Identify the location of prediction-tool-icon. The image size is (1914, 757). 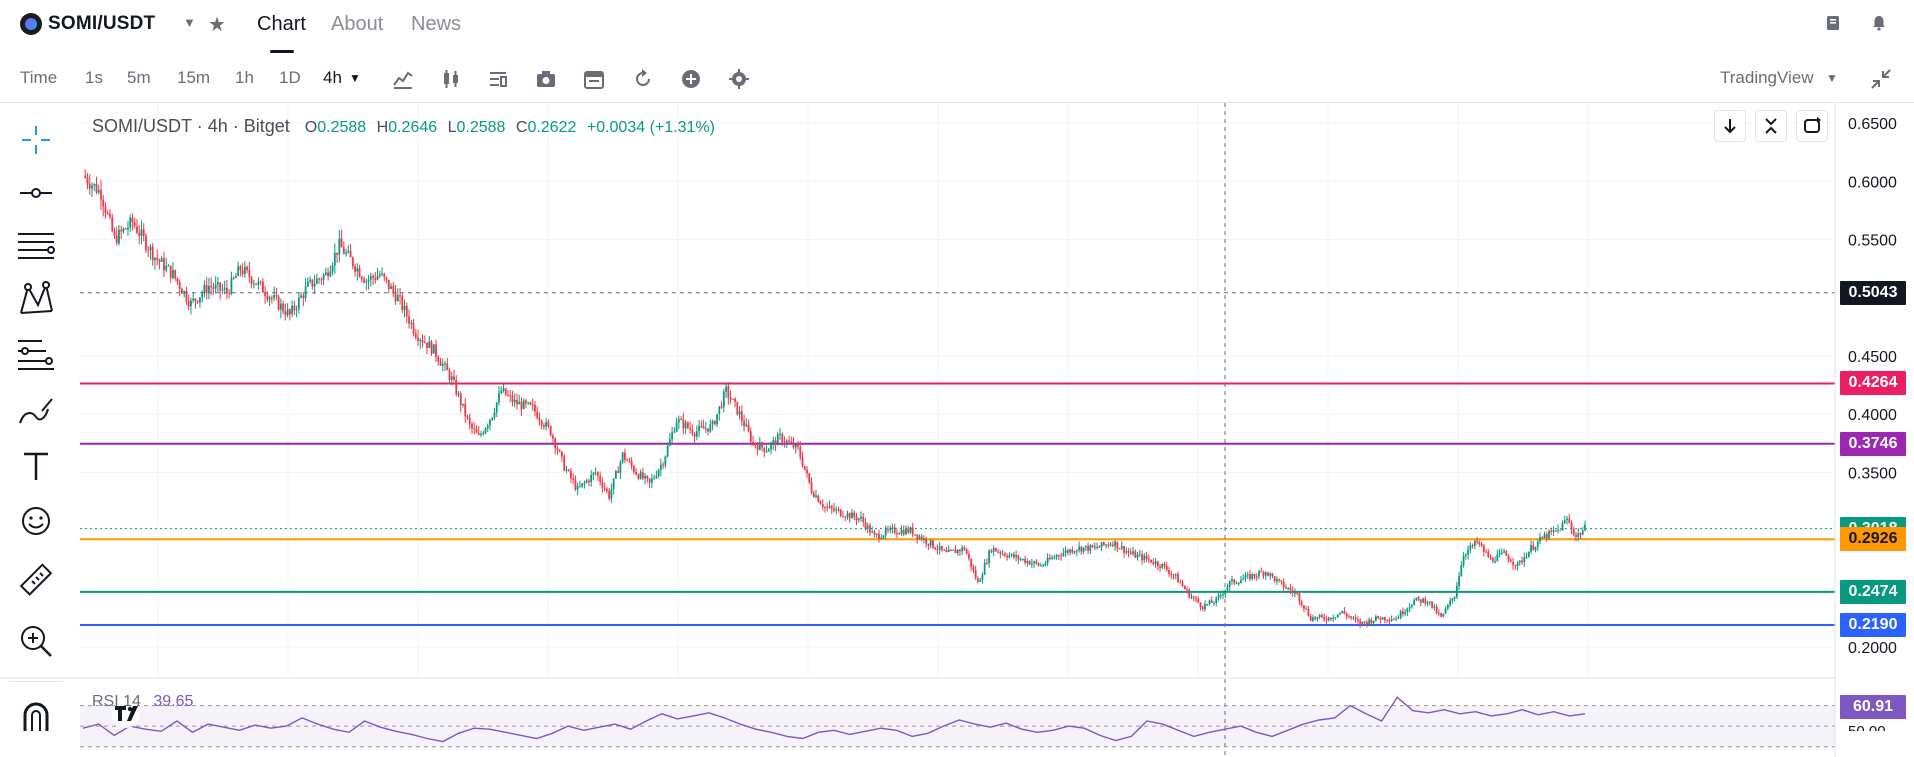
(36, 355).